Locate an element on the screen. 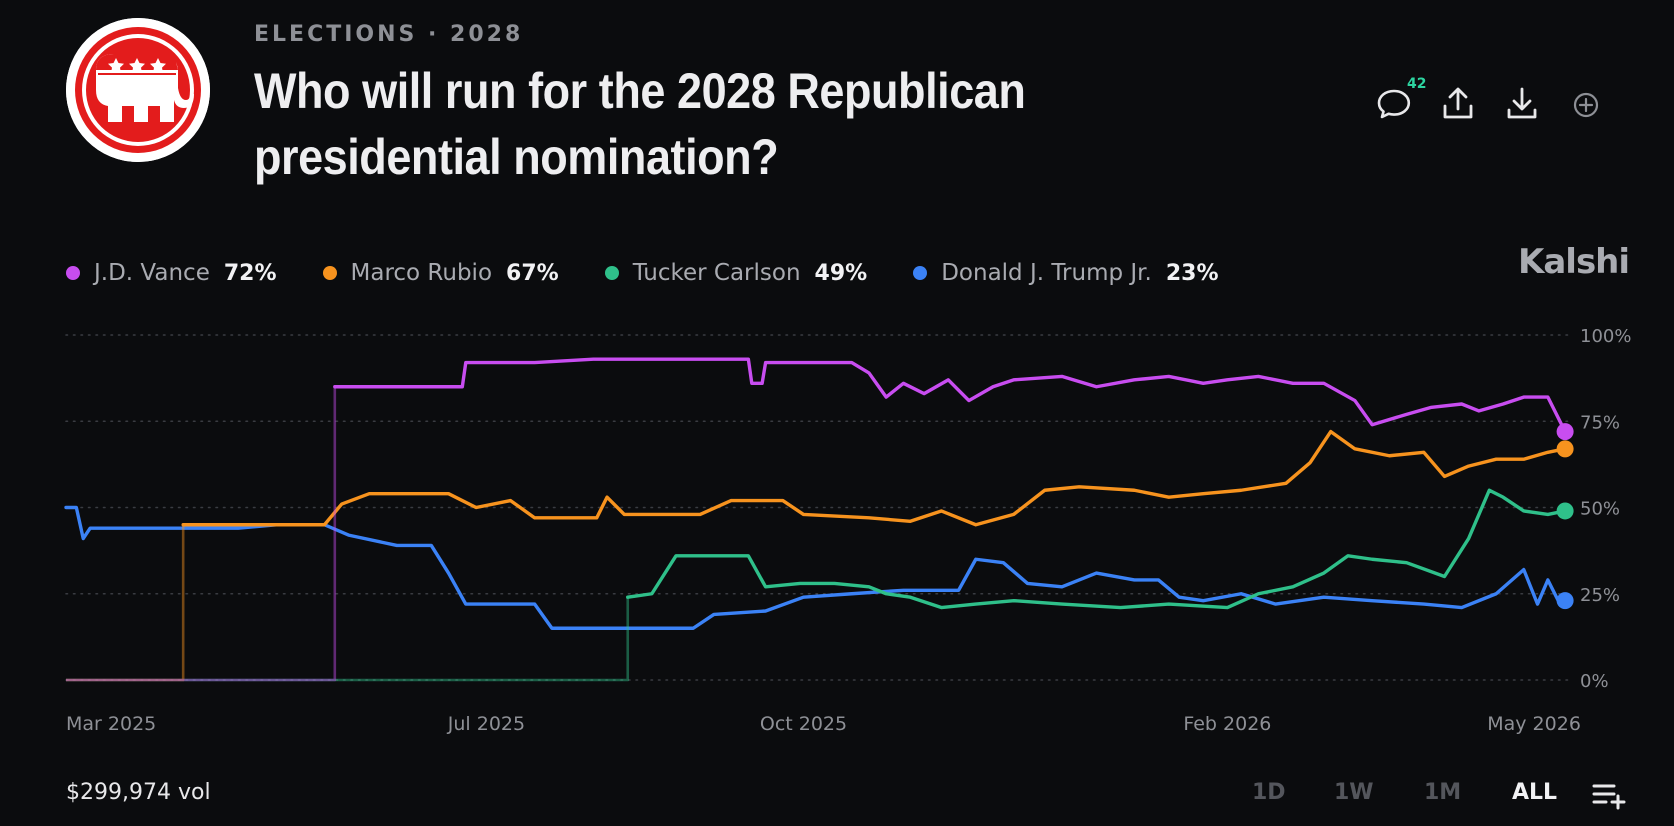 This screenshot has height=826, width=1674. list-add-icon is located at coordinates (1609, 797).